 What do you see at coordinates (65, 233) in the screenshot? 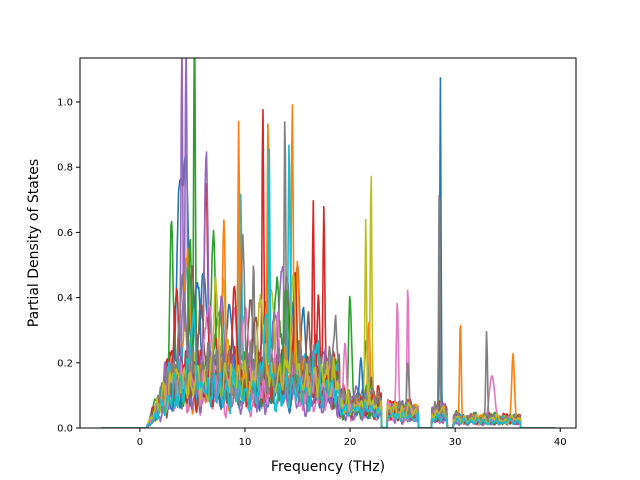
I see `y-tick-label: 0.6` at bounding box center [65, 233].